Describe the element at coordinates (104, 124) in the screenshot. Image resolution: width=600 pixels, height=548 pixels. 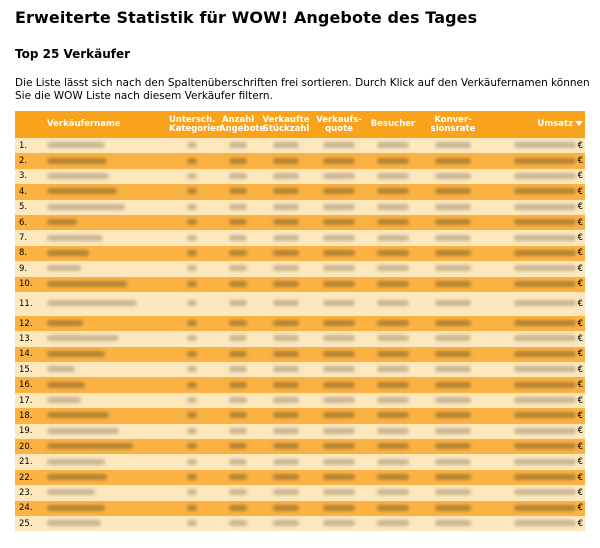
I see `header-verkaeufername: Verkäufername` at that location.